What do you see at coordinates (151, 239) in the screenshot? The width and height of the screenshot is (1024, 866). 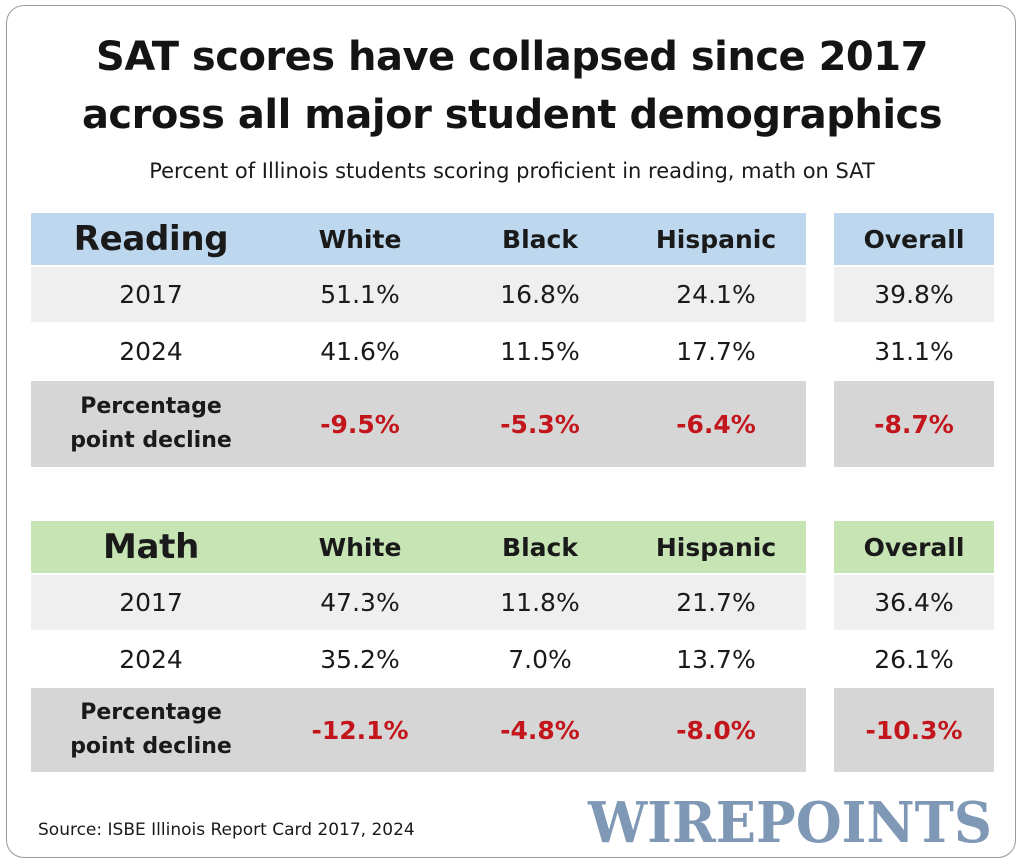 I see `reading-table-title: Reading` at bounding box center [151, 239].